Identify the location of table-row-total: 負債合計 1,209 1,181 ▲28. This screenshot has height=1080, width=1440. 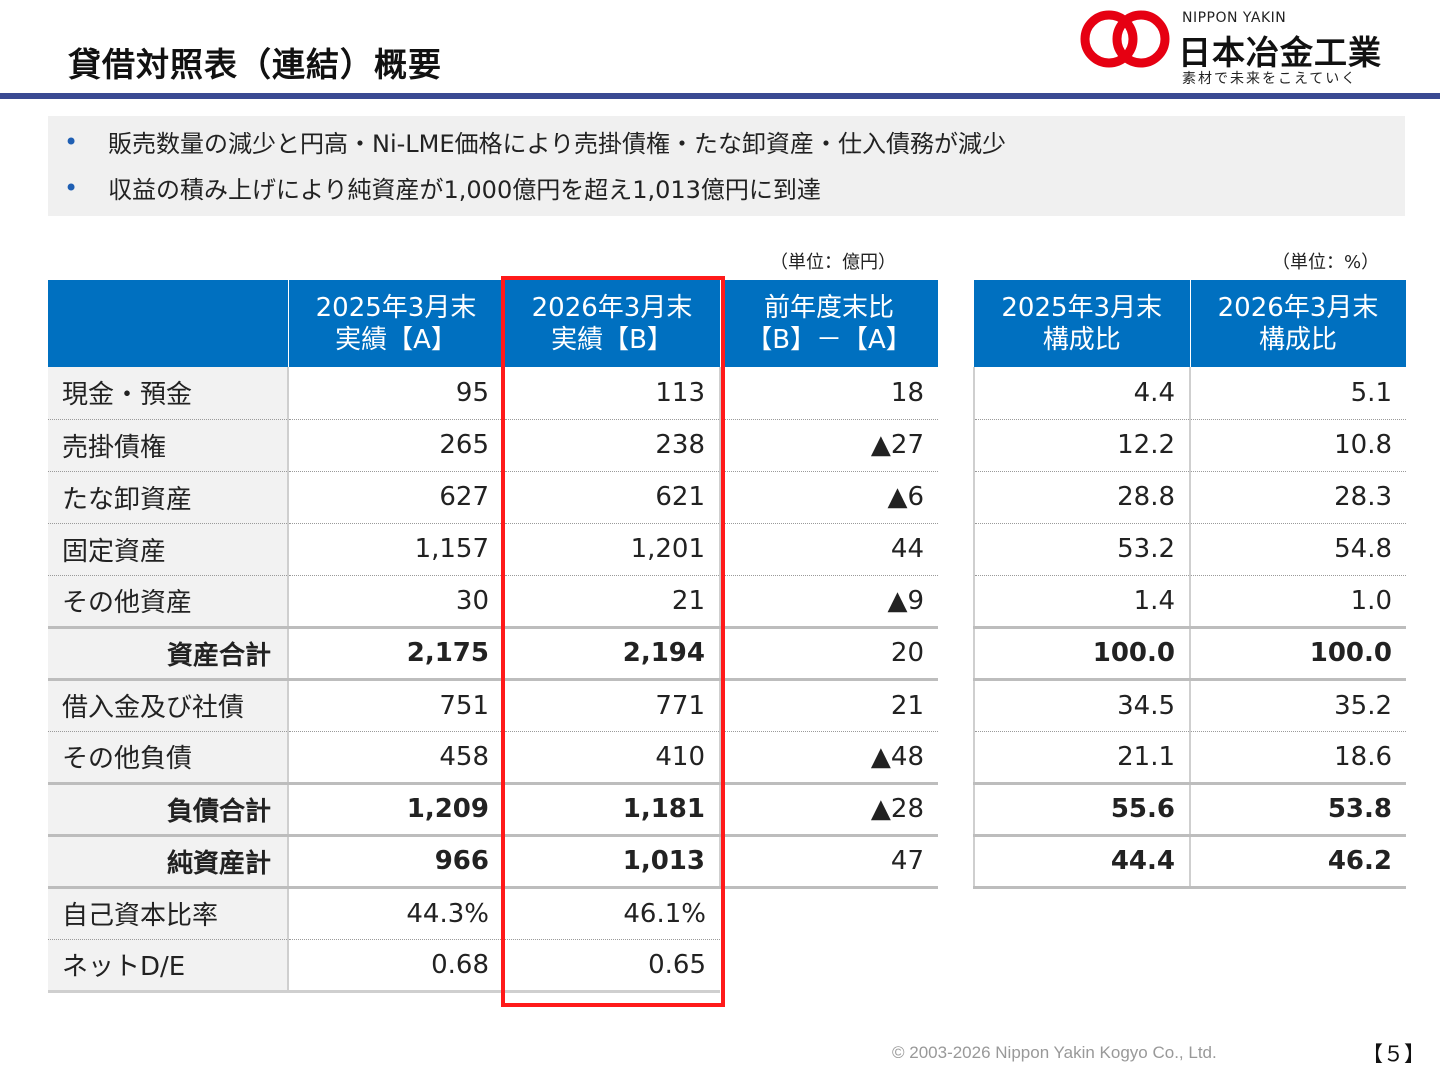
(493, 809).